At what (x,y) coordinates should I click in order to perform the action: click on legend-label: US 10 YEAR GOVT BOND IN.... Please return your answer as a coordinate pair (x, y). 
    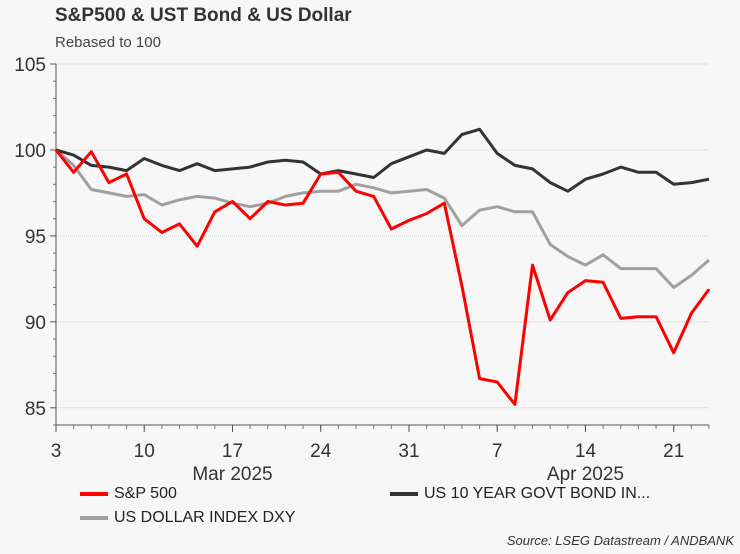
    Looking at the image, I should click on (537, 493).